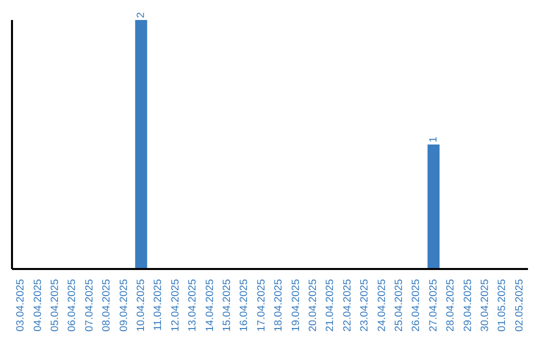  What do you see at coordinates (141, 305) in the screenshot?
I see `x-tick-label: 10.04.2025` at bounding box center [141, 305].